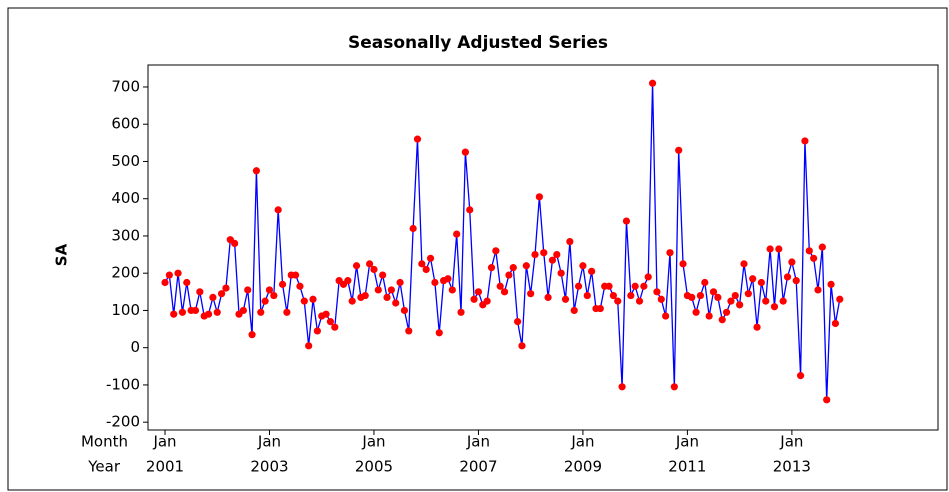 Image resolution: width=949 pixels, height=492 pixels. Describe the element at coordinates (123, 384) in the screenshot. I see `y-tick-label: -100` at that location.